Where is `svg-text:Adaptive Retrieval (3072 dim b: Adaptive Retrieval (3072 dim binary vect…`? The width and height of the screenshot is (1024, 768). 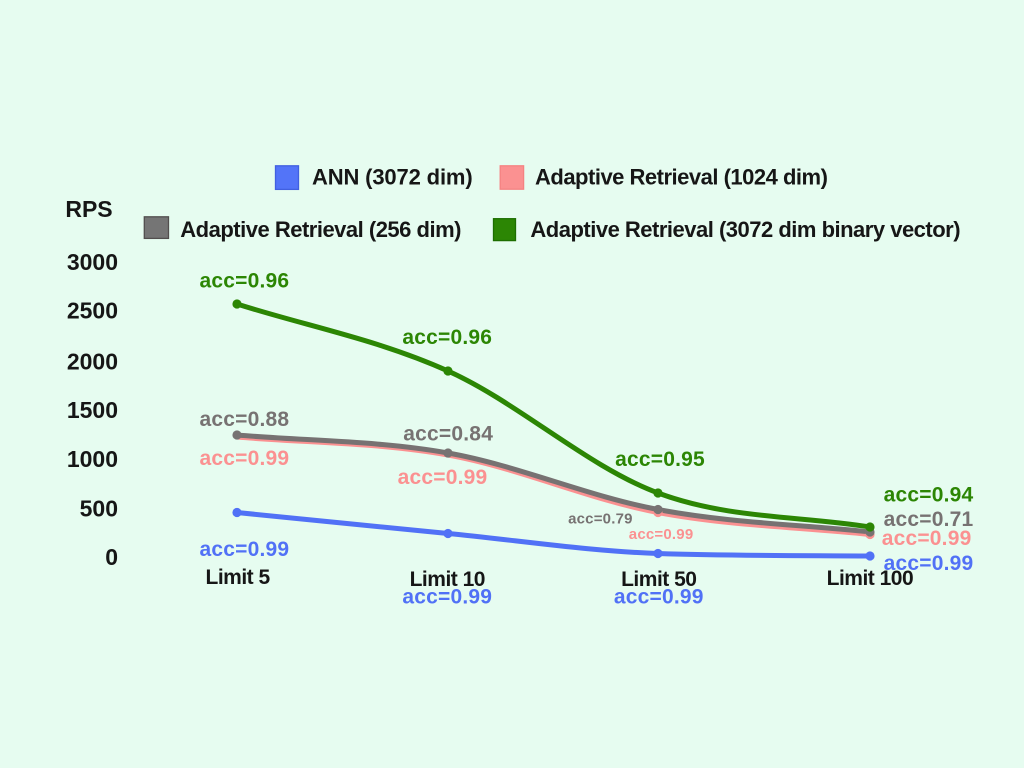 svg-text:Adaptive Retrieval (3072 dim b: Adaptive Retrieval (3072 dim binary vect… is located at coordinates (745, 229).